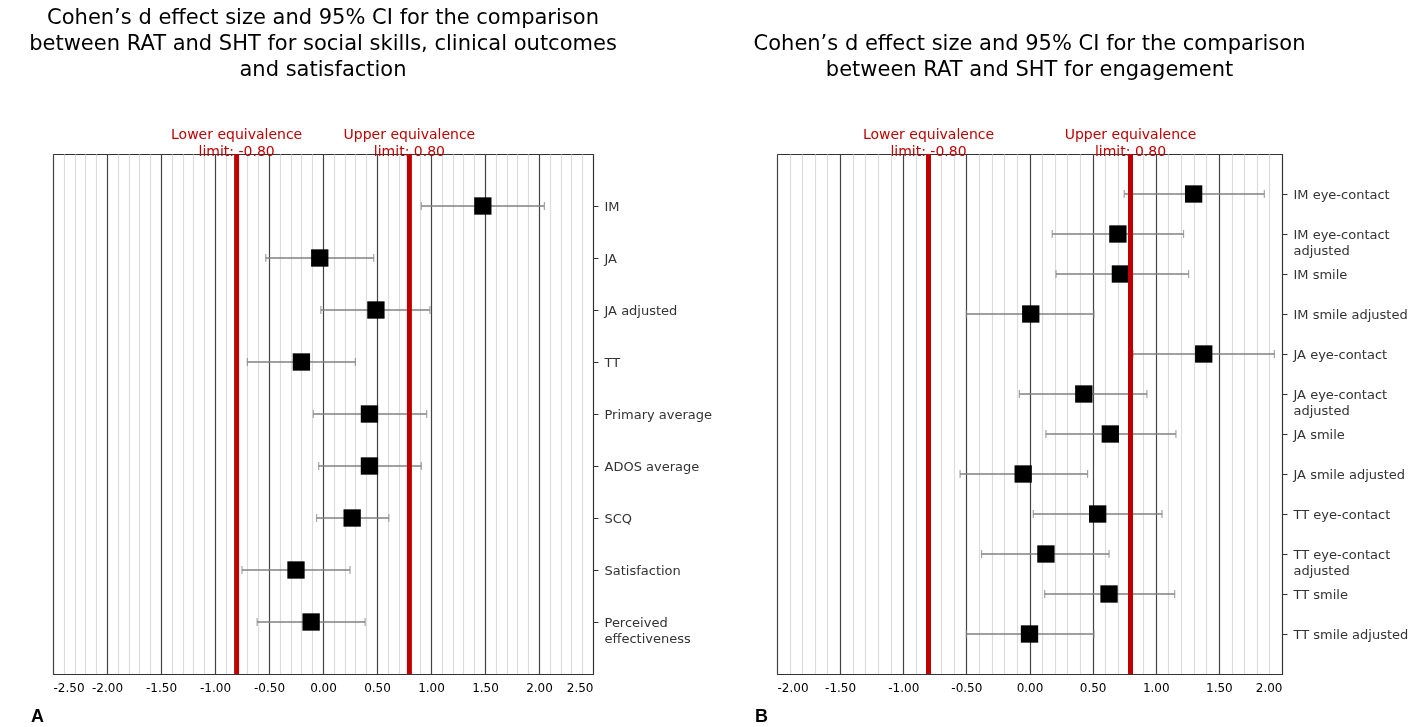 The height and width of the screenshot is (727, 1410). Describe the element at coordinates (612, 362) in the screenshot. I see `y-tick-label: TT` at that location.